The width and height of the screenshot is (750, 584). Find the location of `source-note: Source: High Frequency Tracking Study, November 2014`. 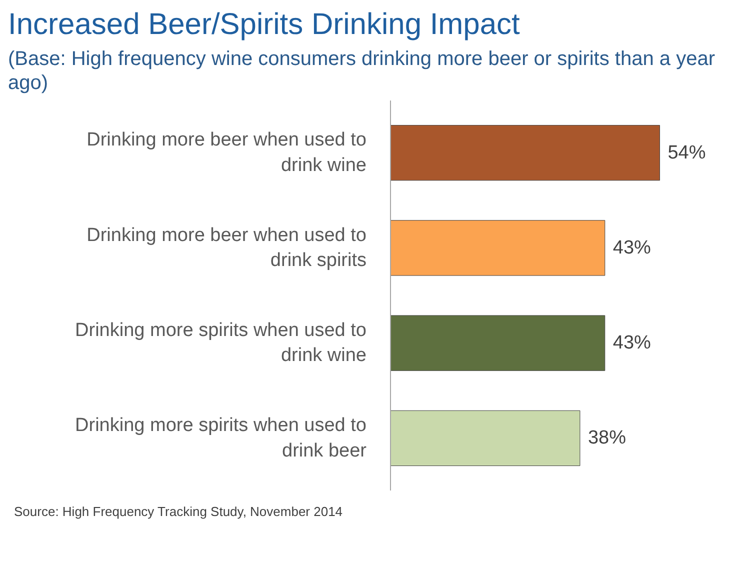

source-note: Source: High Frequency Tracking Study, November 2014 is located at coordinates (178, 511).